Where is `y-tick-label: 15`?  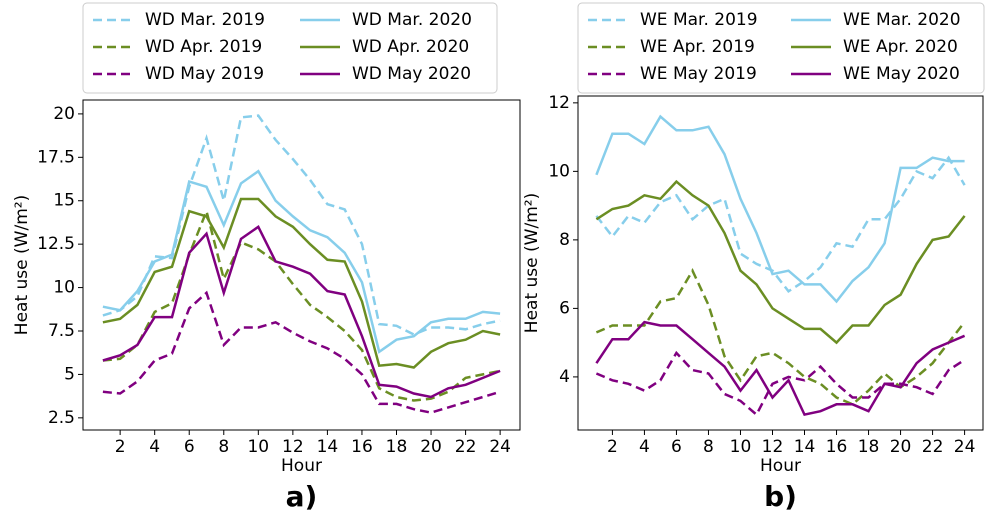 y-tick-label: 15 is located at coordinates (64, 201).